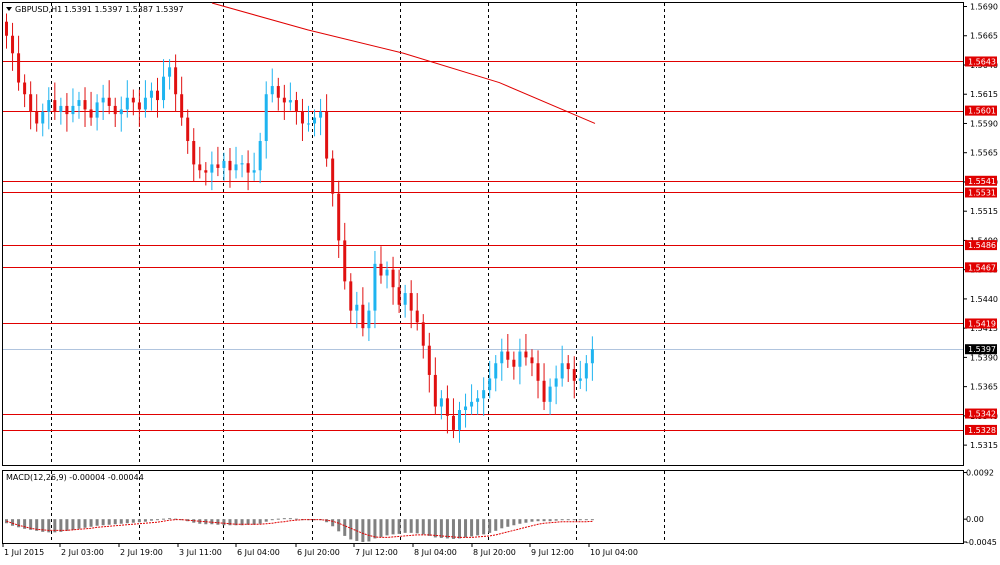  What do you see at coordinates (981, 349) in the screenshot?
I see `current-price-tag` at bounding box center [981, 349].